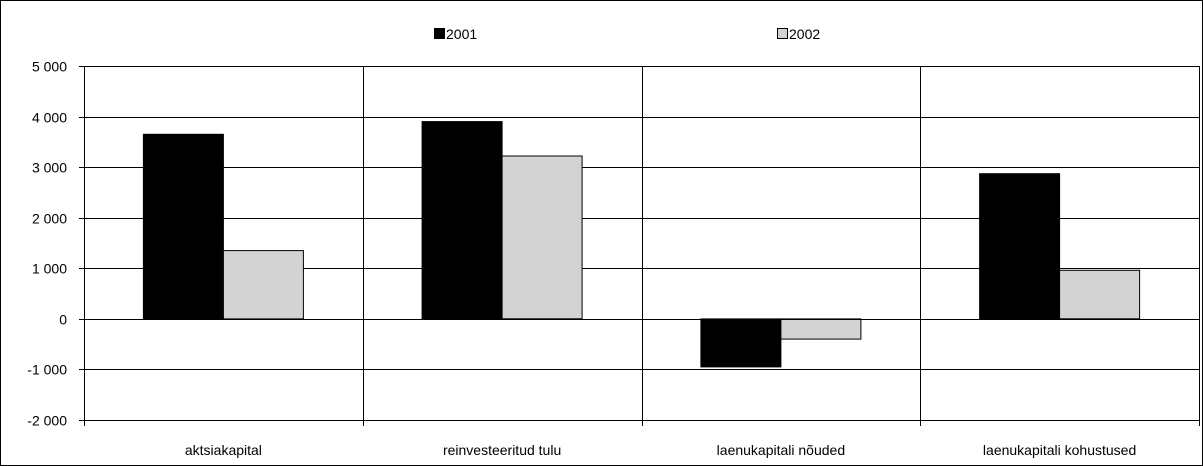  I want to click on x-category-label: laenukapitali kohustused, so click(1059, 450).